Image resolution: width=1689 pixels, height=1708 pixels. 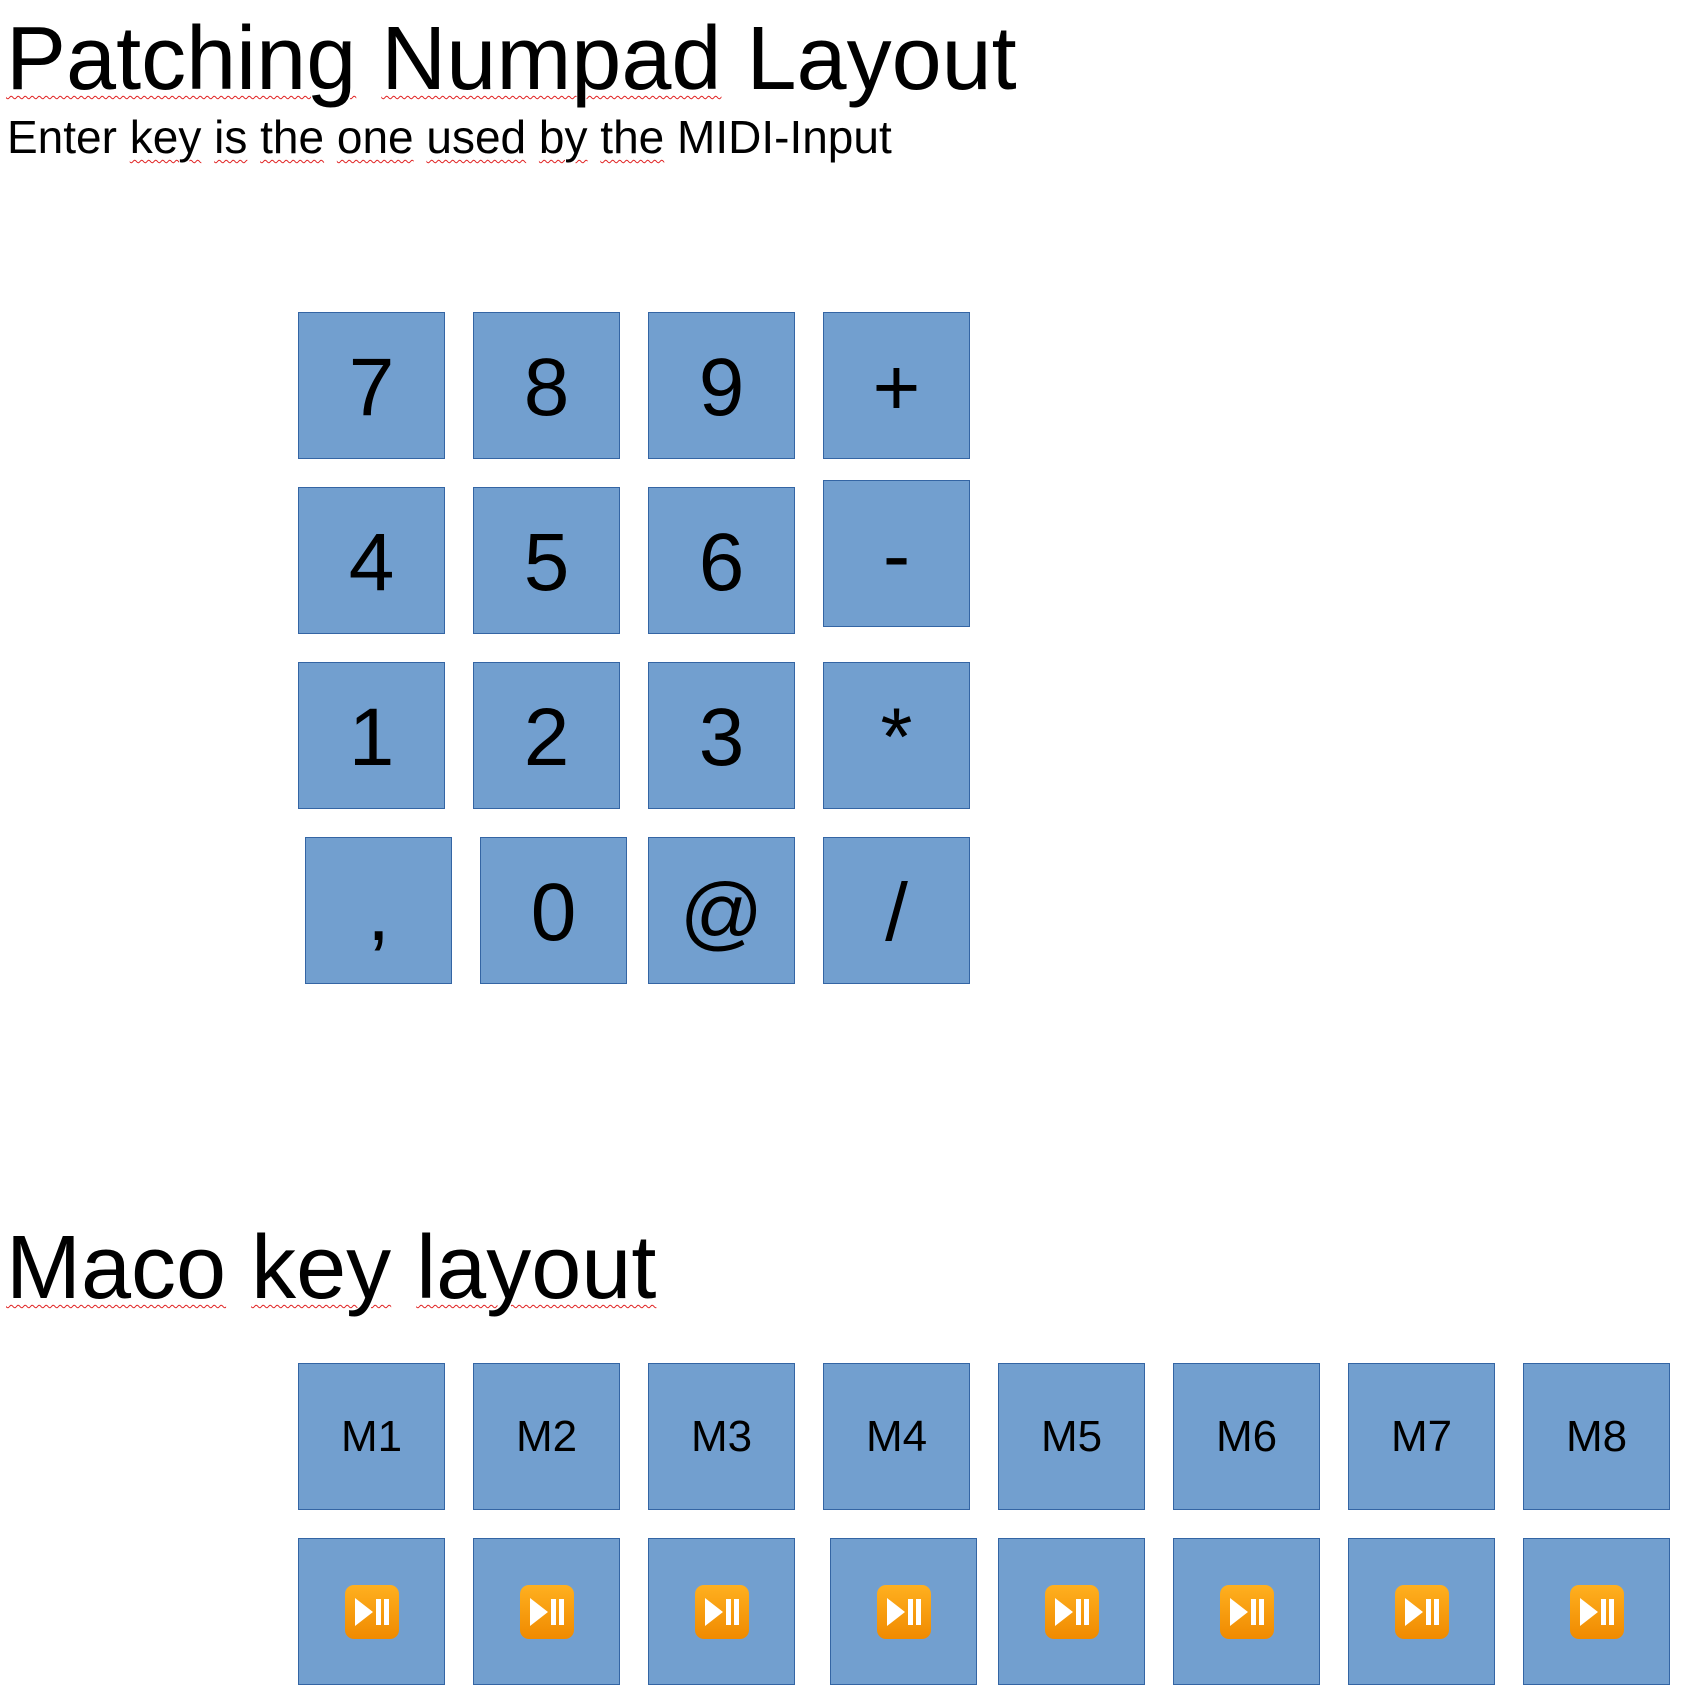 I want to click on numpad-layout-title: Patching Numpad Layout, so click(x=511, y=59).